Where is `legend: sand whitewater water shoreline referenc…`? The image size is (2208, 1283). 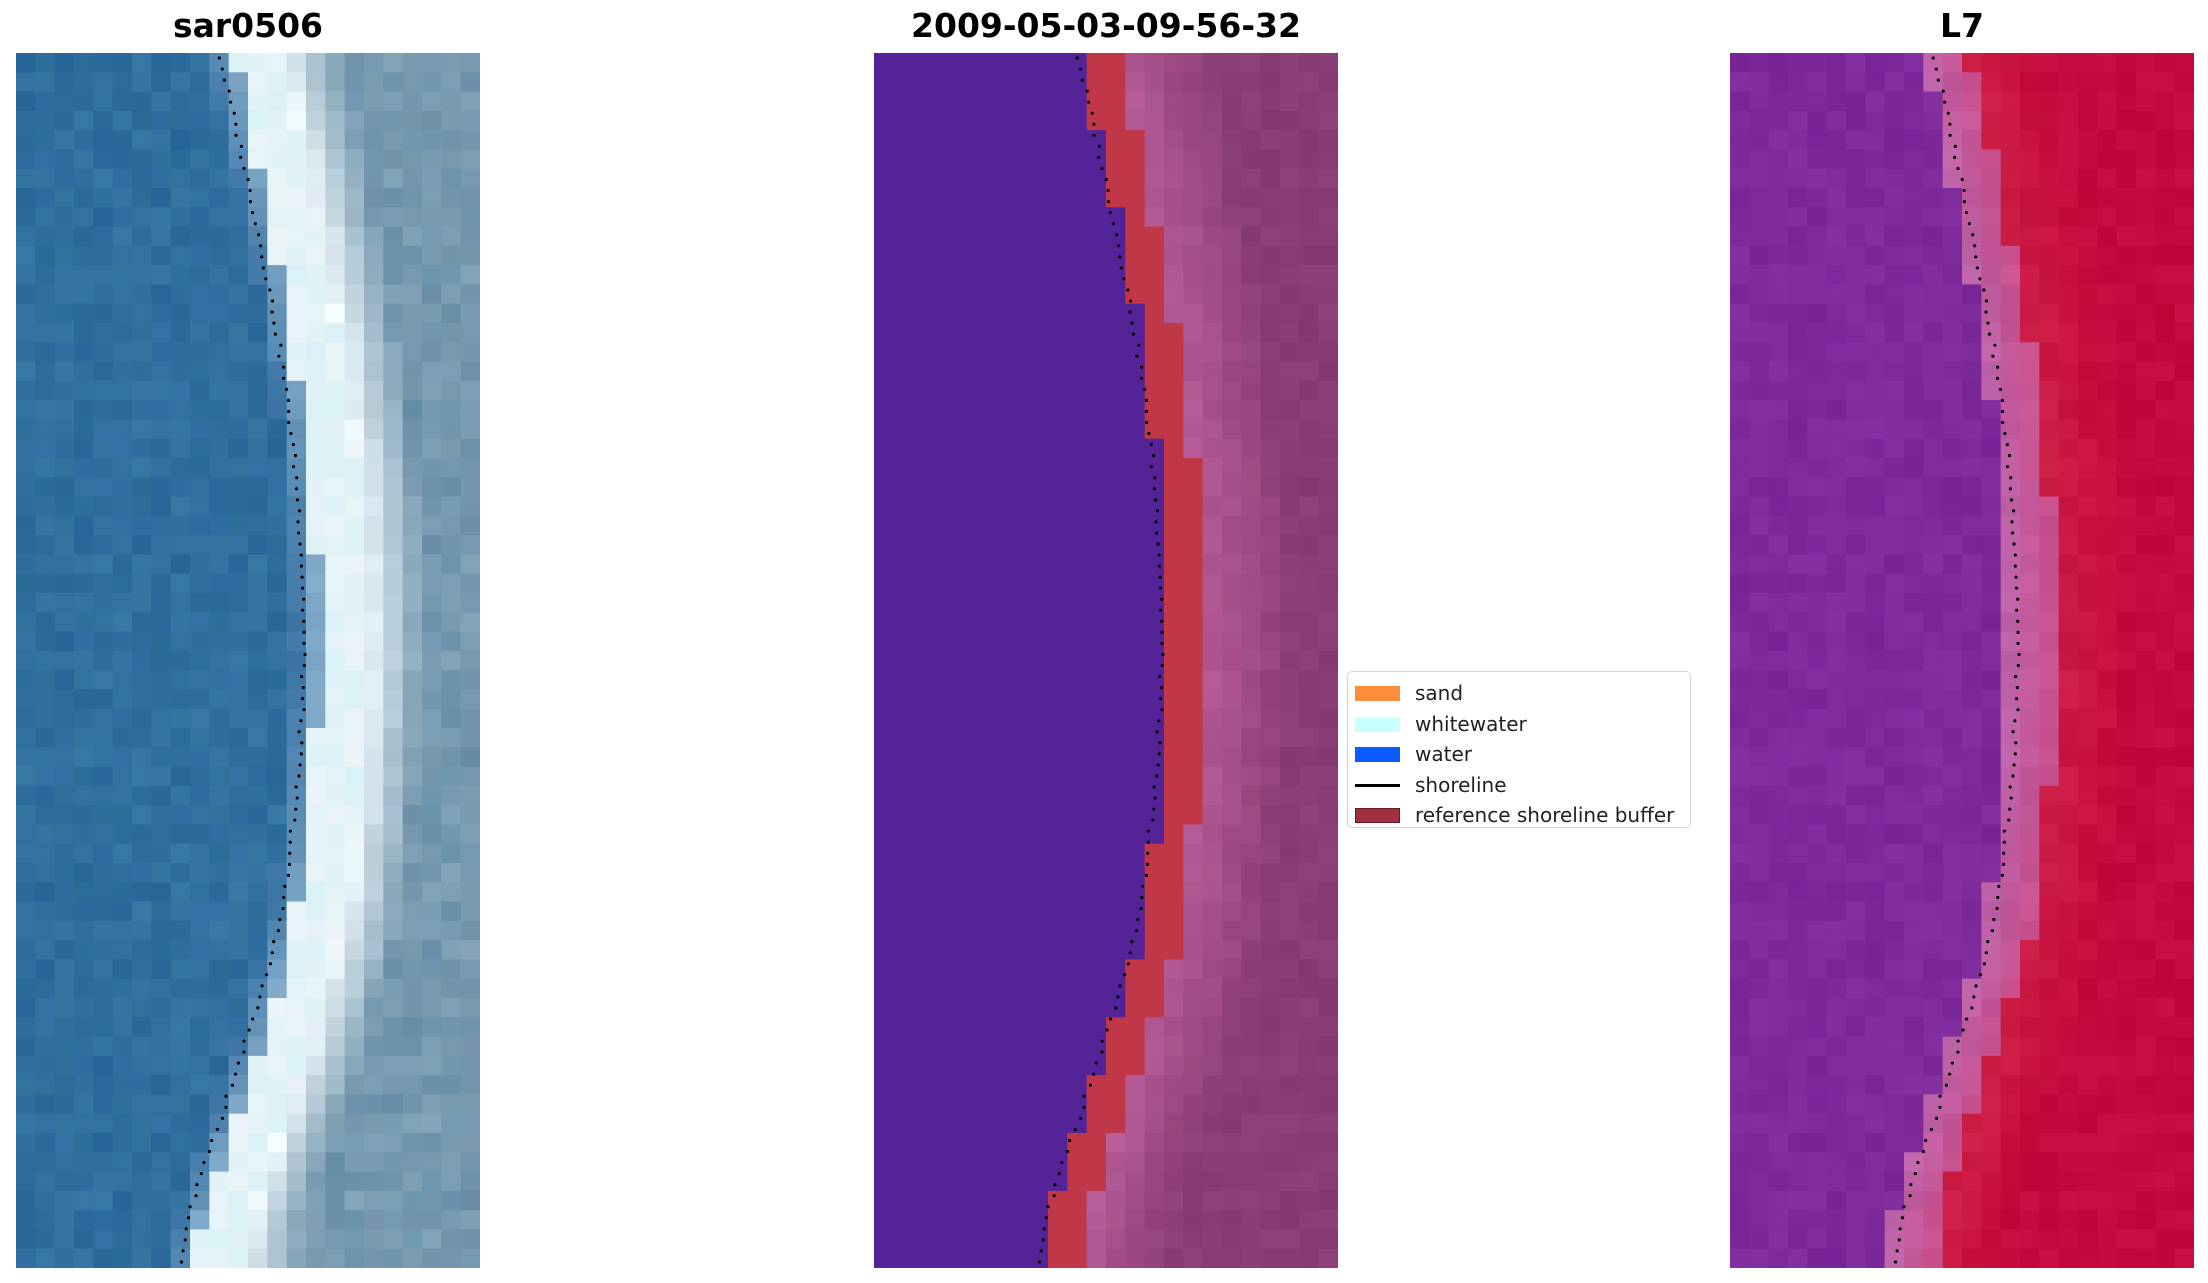 legend: sand whitewater water shoreline referenc… is located at coordinates (1519, 749).